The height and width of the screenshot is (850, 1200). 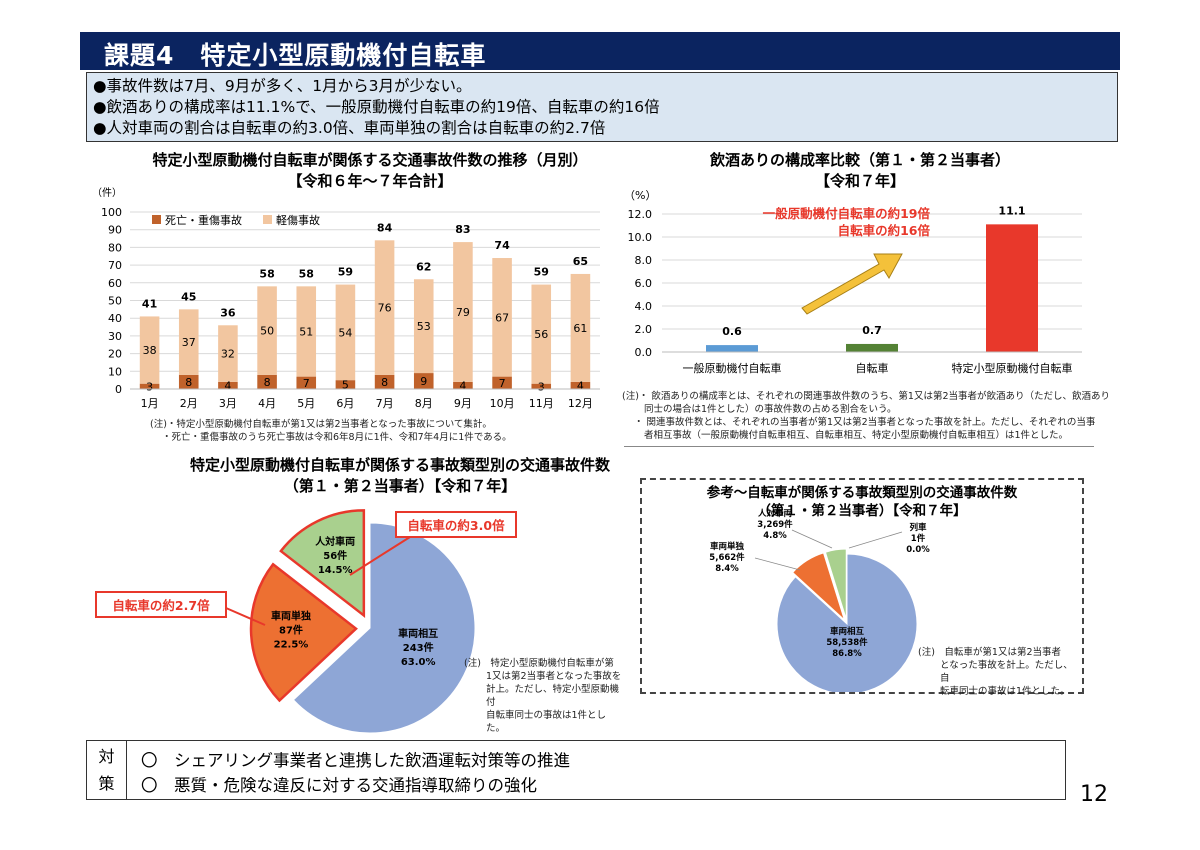 What do you see at coordinates (380, 556) in the screenshot?
I see `callout-leader-a` at bounding box center [380, 556].